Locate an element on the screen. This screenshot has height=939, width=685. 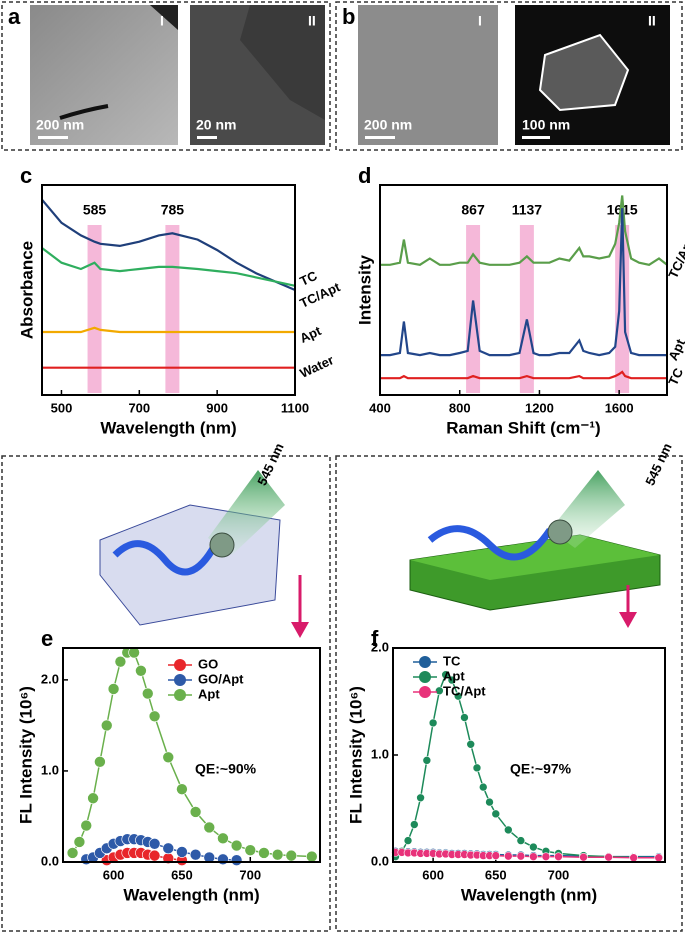
series-label: TC/Apt is located at coordinates (675, 258).